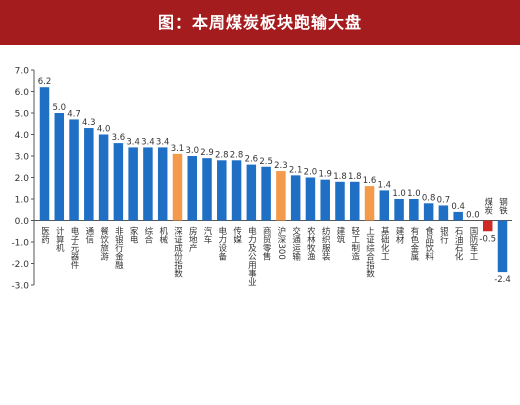 The image size is (520, 405). Describe the element at coordinates (310, 243) in the screenshot. I see `category-label: 农林牧渔` at that location.